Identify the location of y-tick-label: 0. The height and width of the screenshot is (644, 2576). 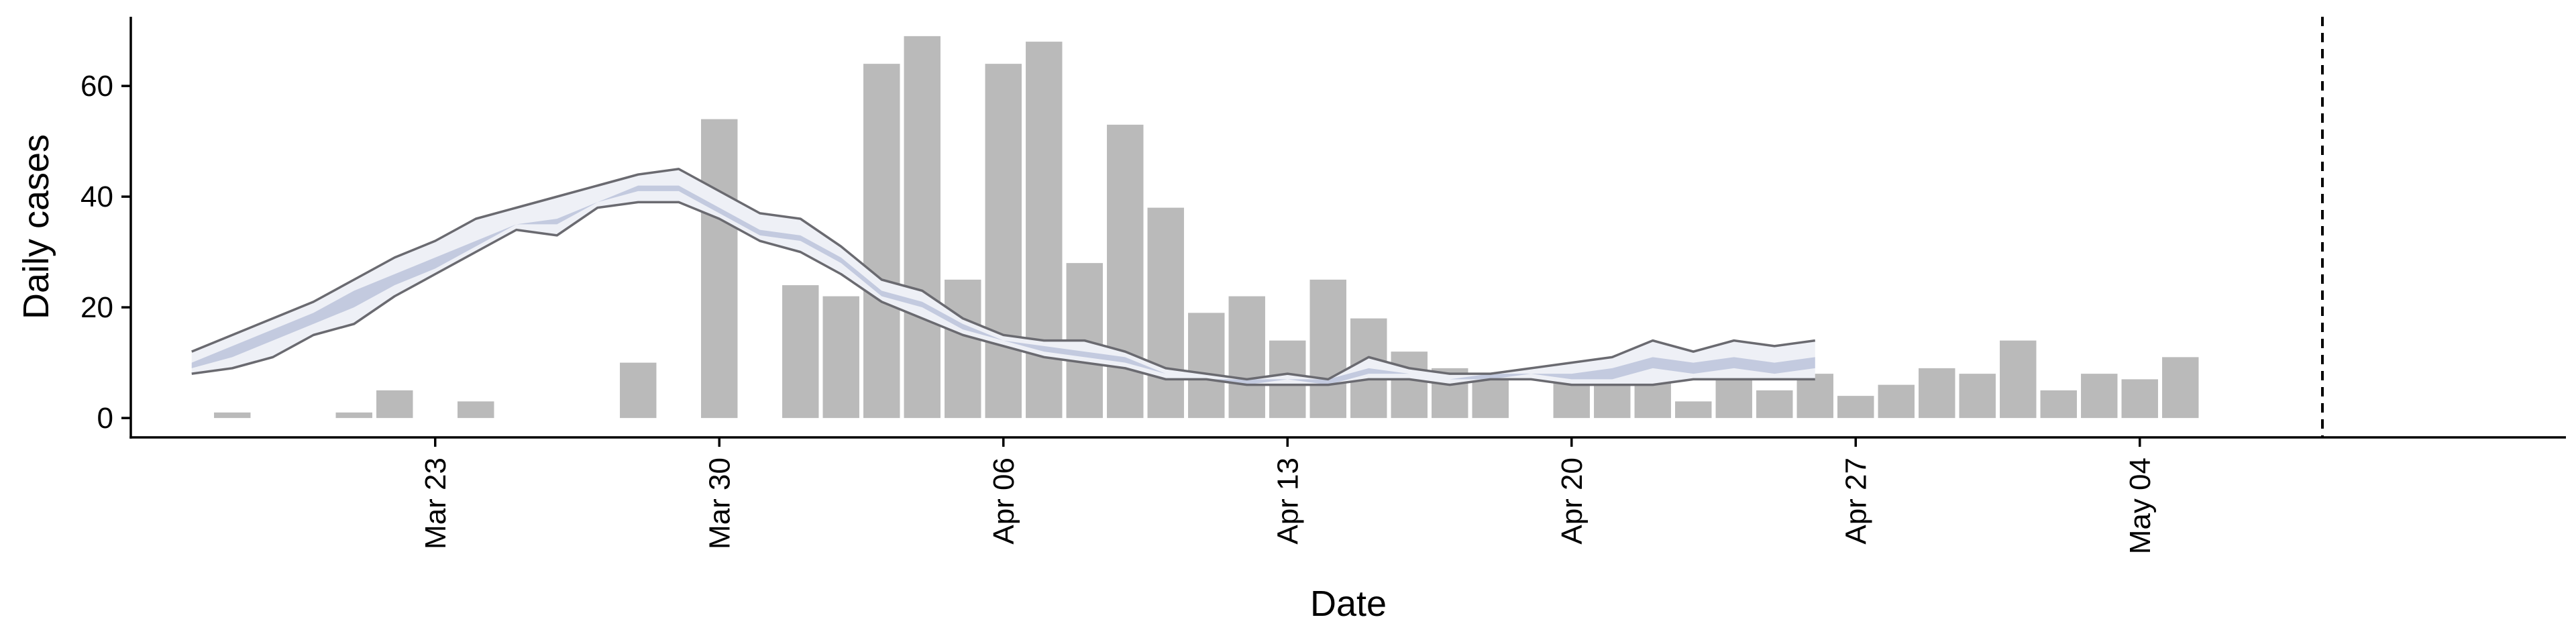
(105, 418).